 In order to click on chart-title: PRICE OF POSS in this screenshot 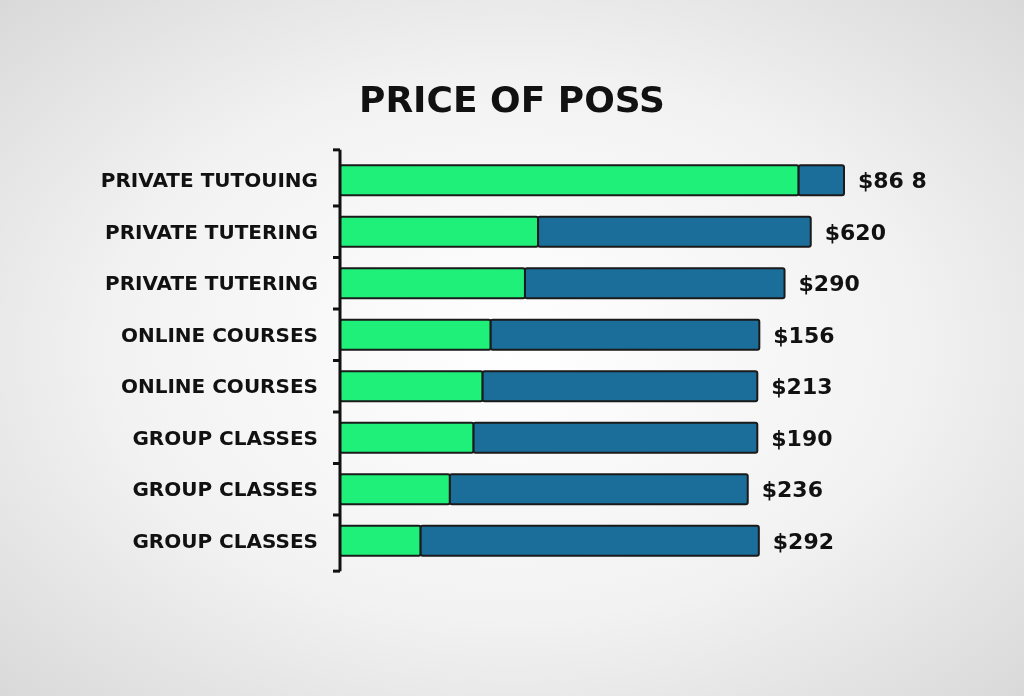, I will do `click(512, 99)`.